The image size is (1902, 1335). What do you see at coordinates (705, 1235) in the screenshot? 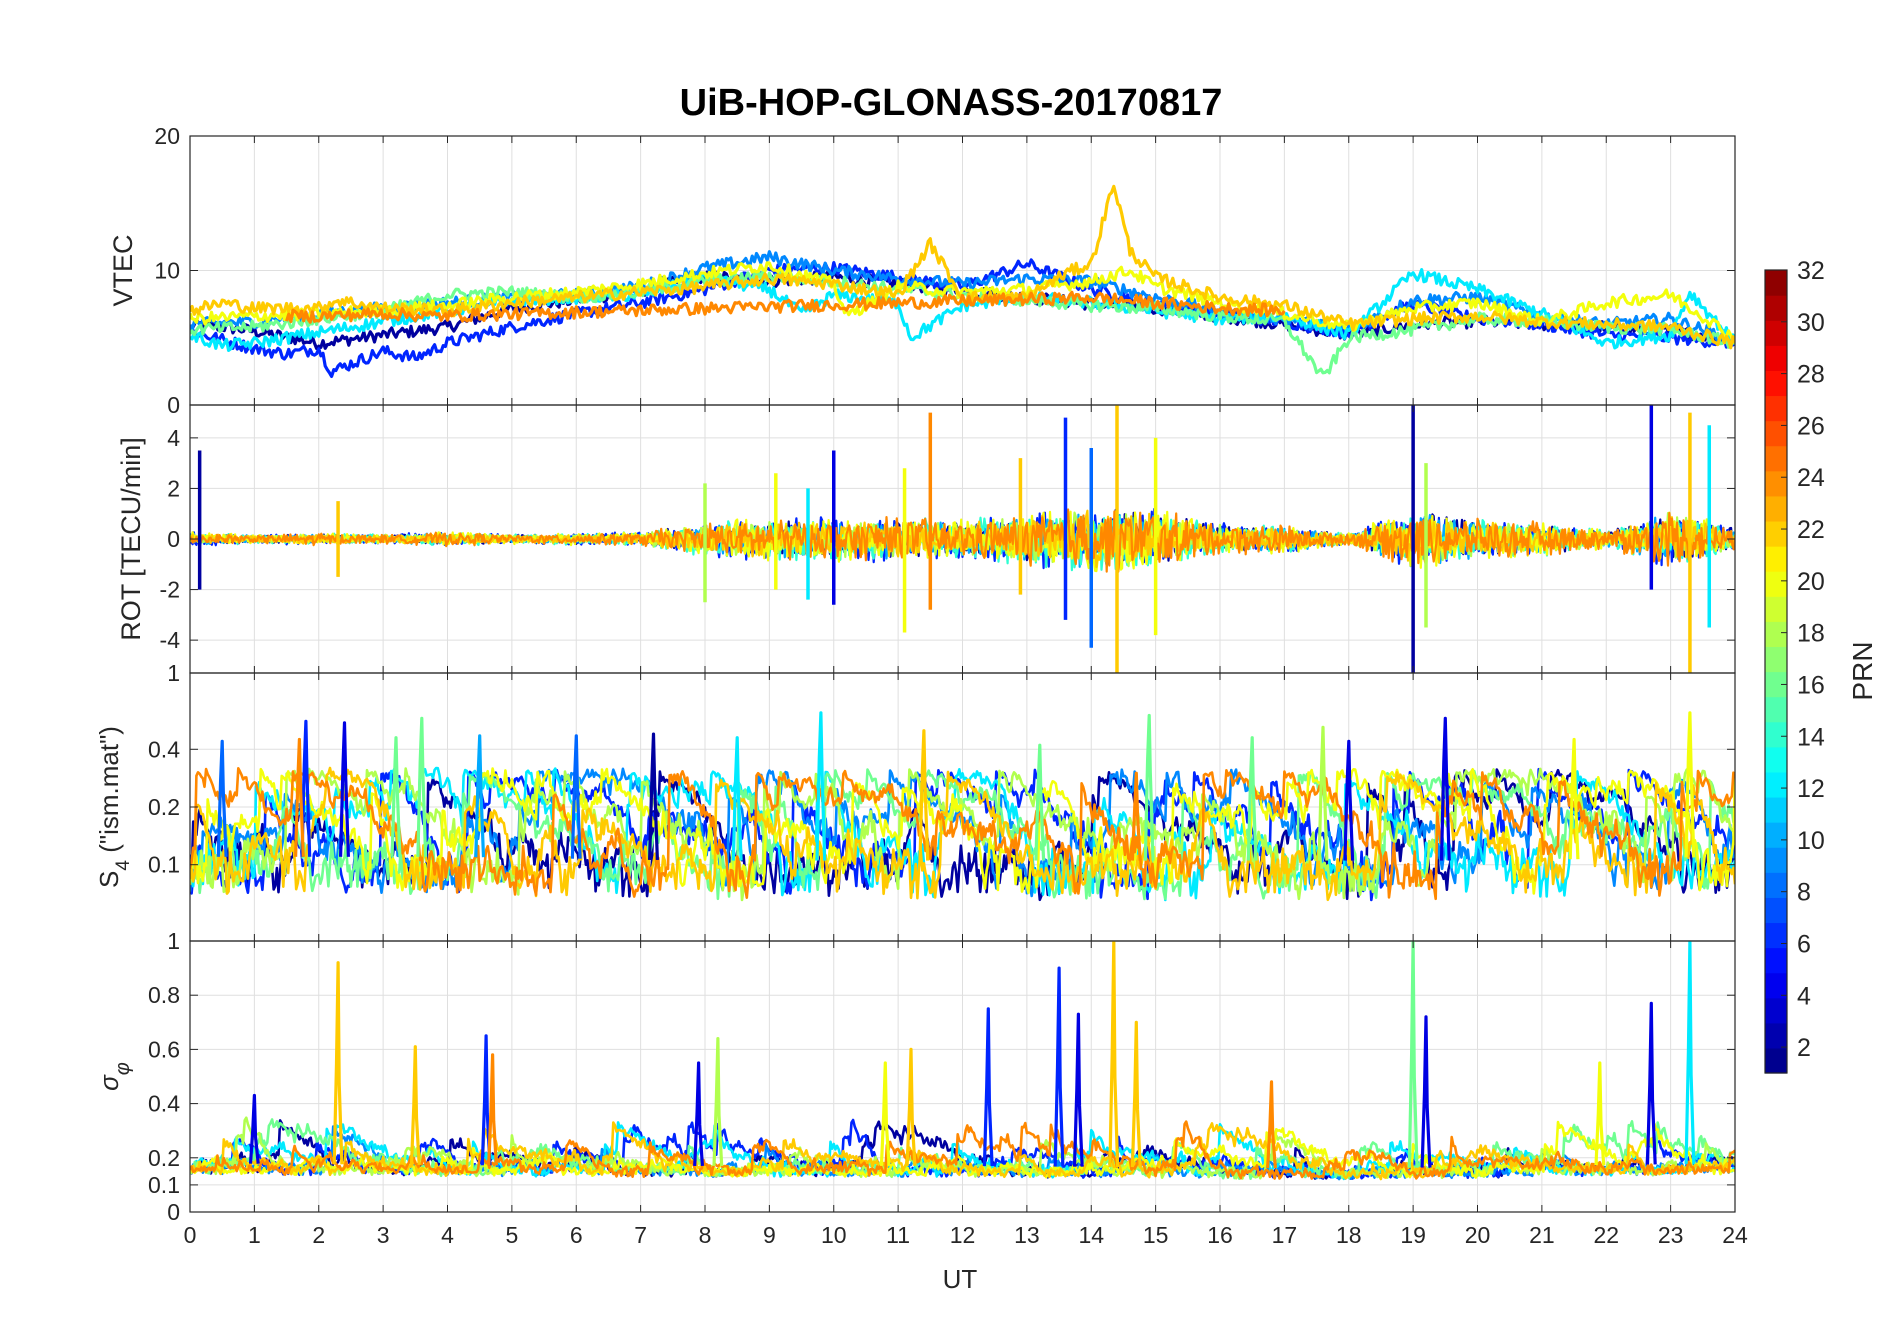
I see `x-tick-label: 8` at bounding box center [705, 1235].